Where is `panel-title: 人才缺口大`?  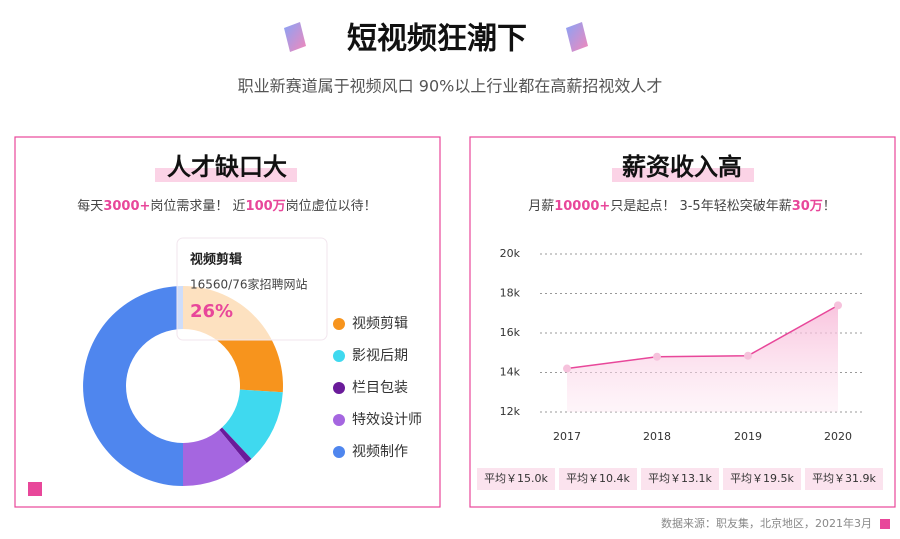
panel-title: 人才缺口大 is located at coordinates (227, 167).